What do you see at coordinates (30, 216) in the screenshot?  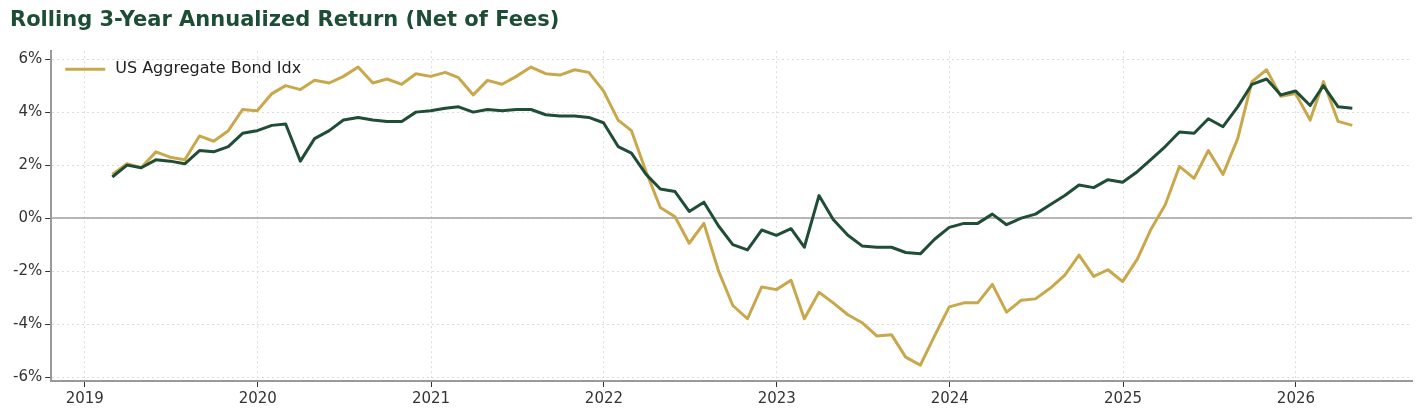 I see `y-tick-label: 0%` at bounding box center [30, 216].